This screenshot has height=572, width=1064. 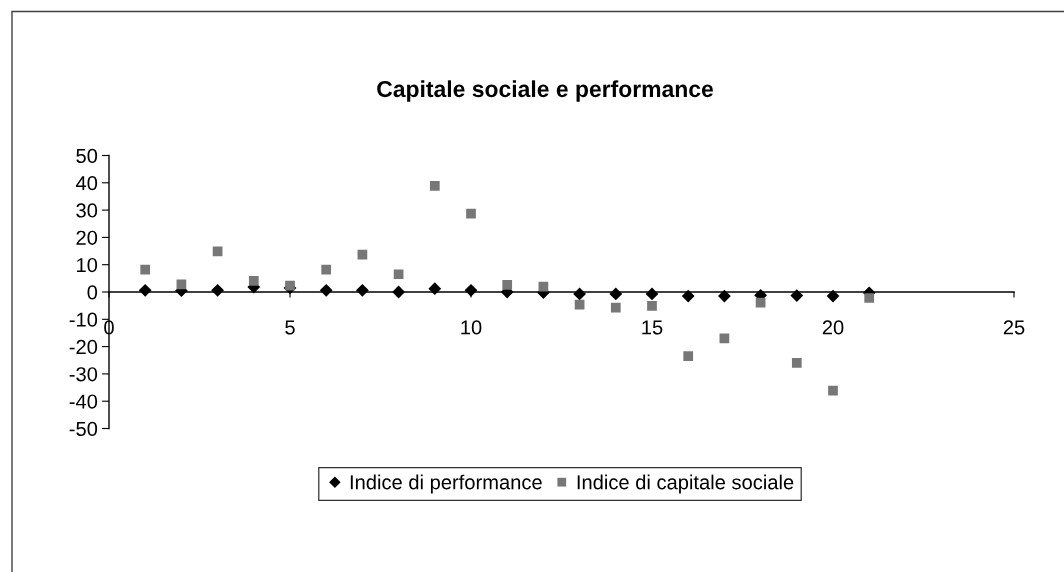 I want to click on x-tick-label: 10, so click(x=471, y=327).